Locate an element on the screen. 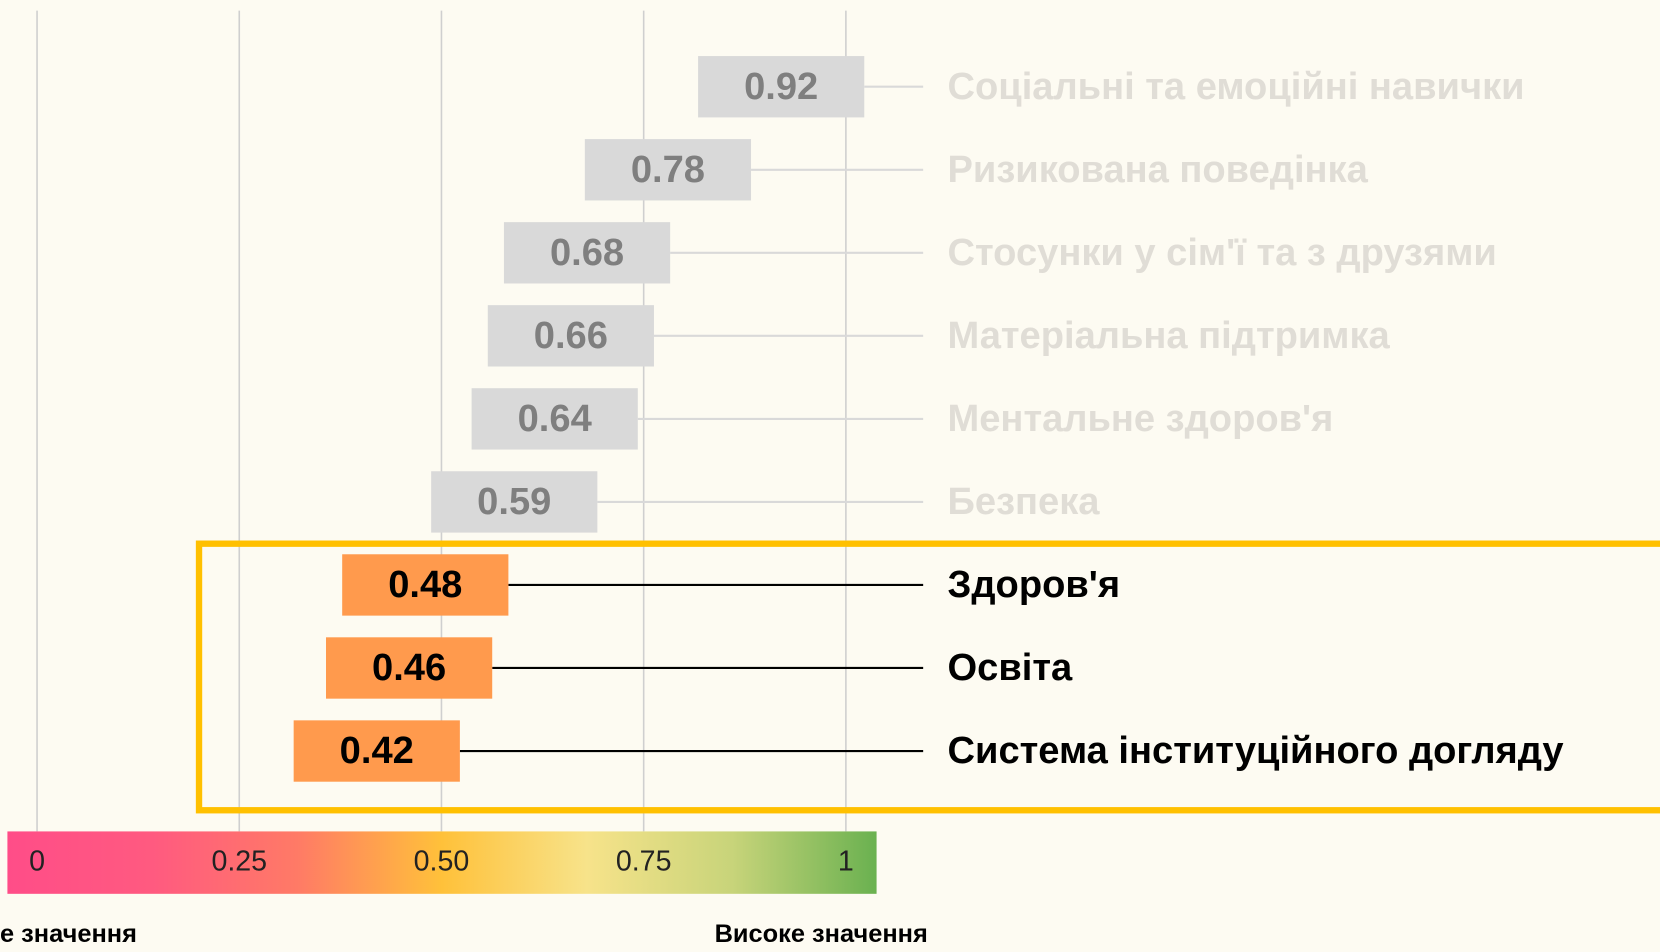 The height and width of the screenshot is (952, 1660). value-label: 0.66 is located at coordinates (571, 336).